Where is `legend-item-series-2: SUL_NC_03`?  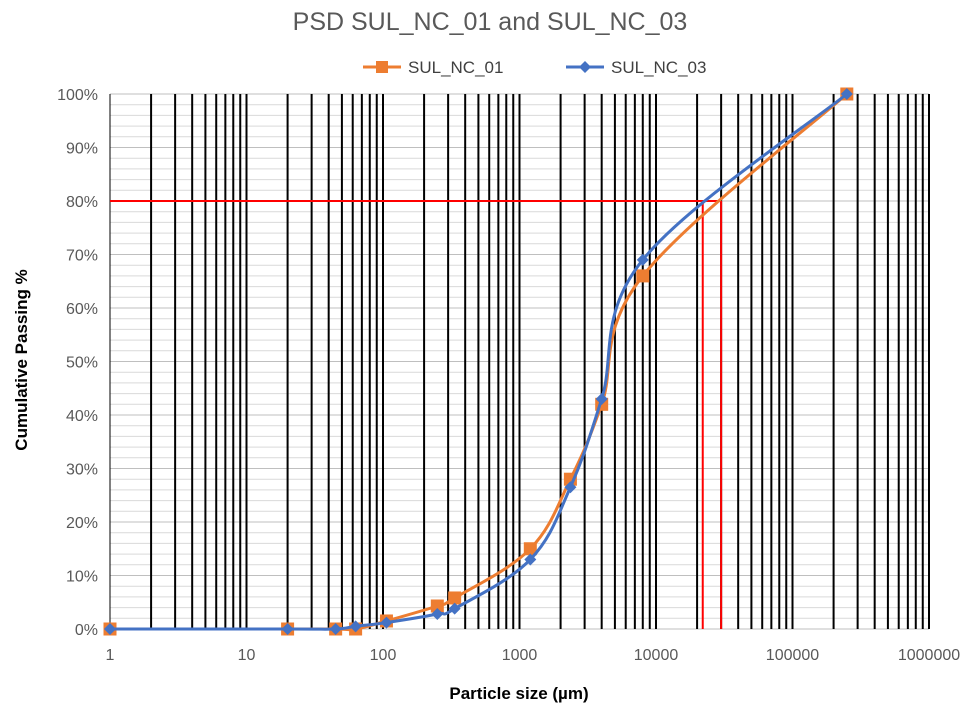
legend-item-series-2: SUL_NC_03 is located at coordinates (636, 67).